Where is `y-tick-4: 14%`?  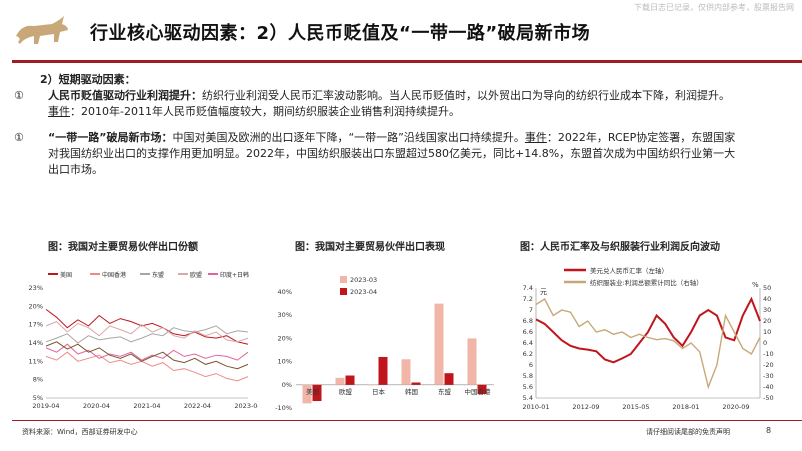
y-tick-4: 14% is located at coordinates (36, 343).